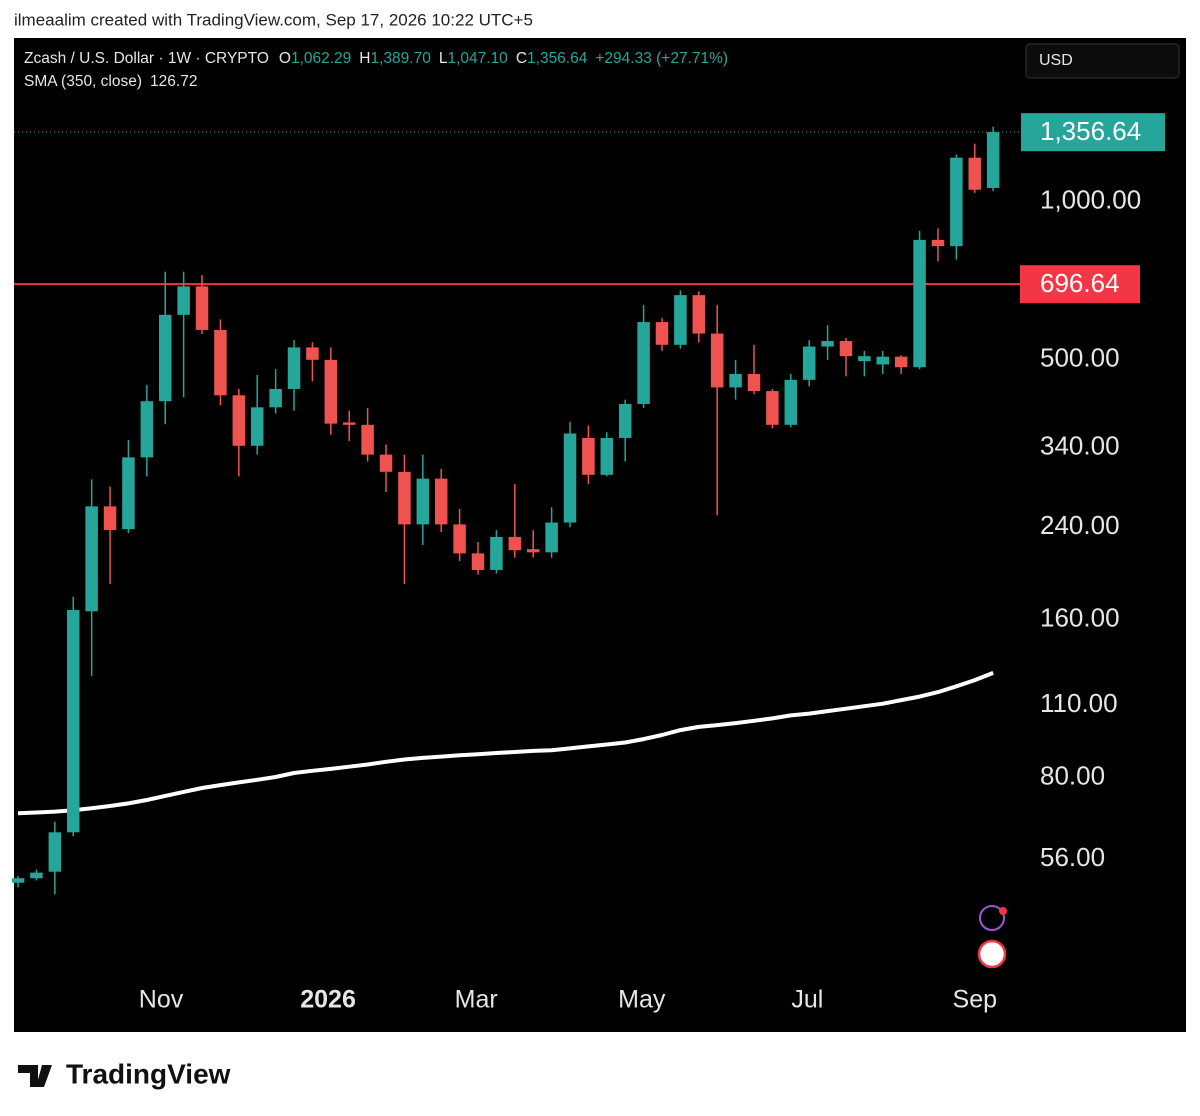  I want to click on icon-dot, so click(1003, 911).